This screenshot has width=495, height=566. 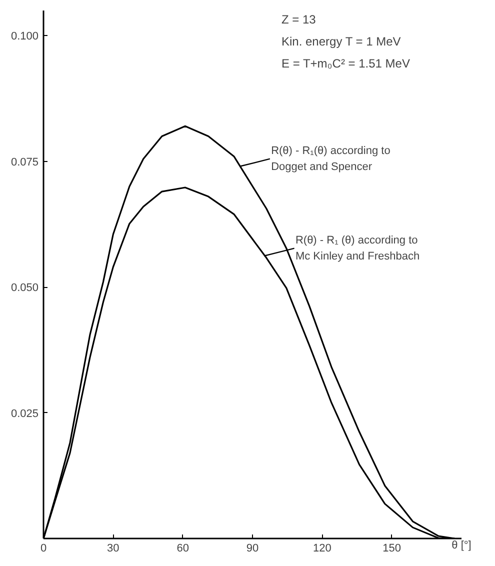 I want to click on x-tick-label: 120, so click(x=322, y=548).